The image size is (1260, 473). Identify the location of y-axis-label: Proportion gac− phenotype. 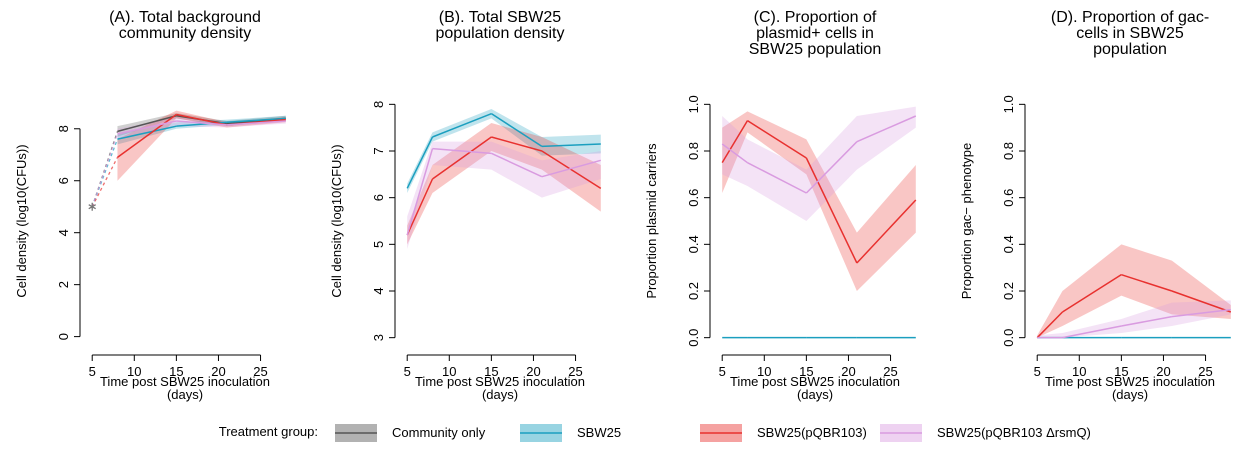
(966, 221).